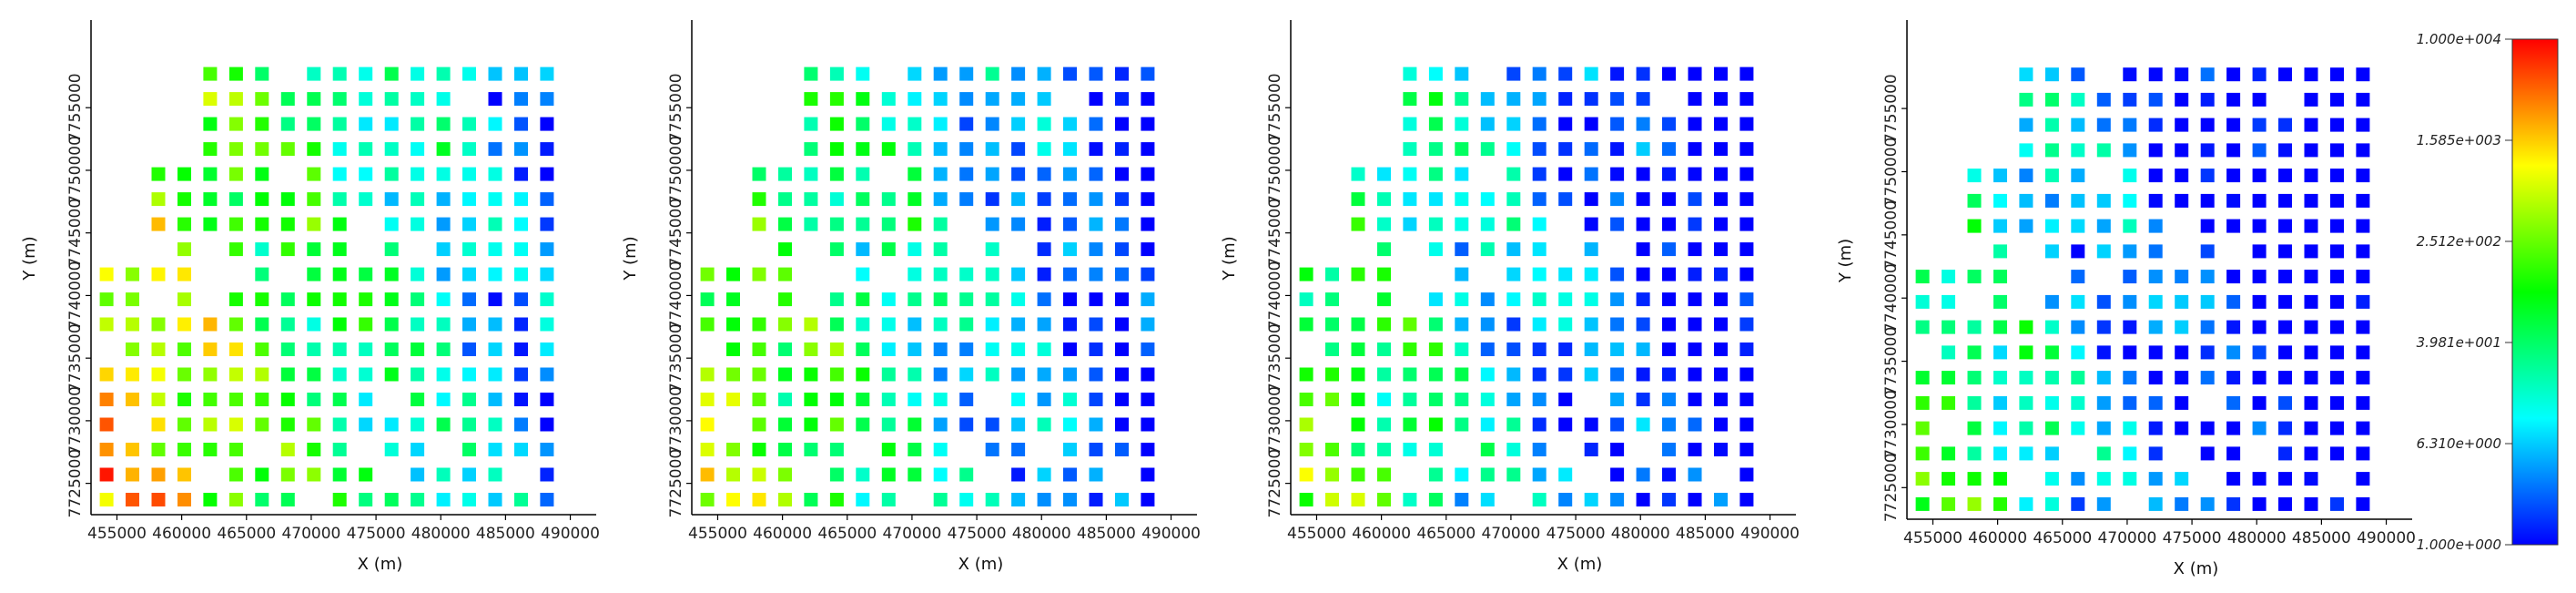  What do you see at coordinates (2459, 242) in the screenshot?
I see `colorbar-tick-label: 2.512e+002` at bounding box center [2459, 242].